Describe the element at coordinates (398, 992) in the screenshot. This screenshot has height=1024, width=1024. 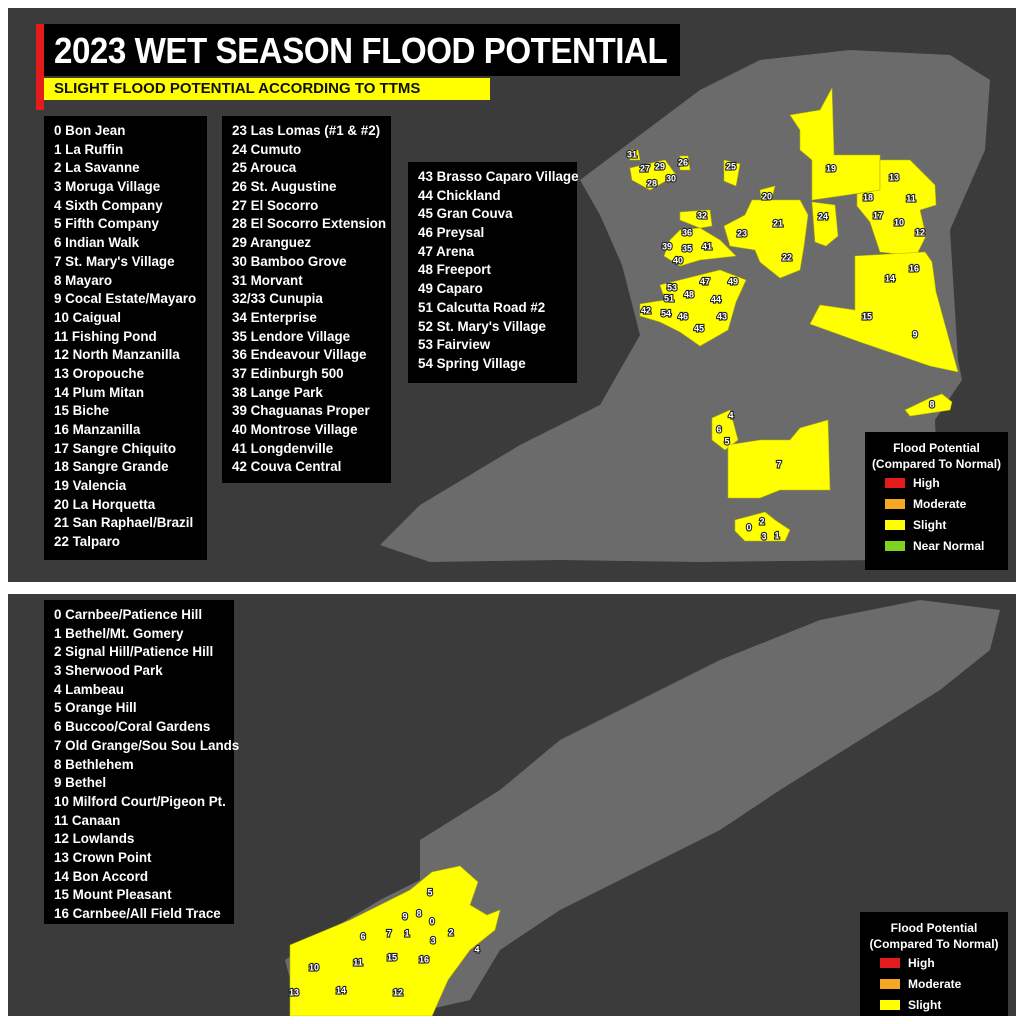
I see `map-area-label: 12` at that location.